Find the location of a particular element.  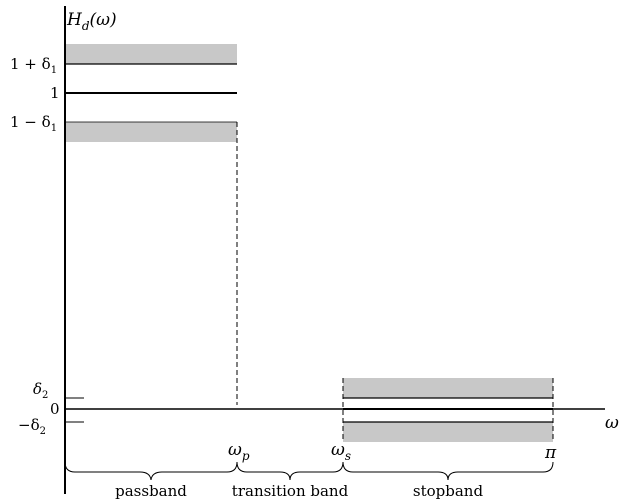

passband-brace is located at coordinates (151, 471).